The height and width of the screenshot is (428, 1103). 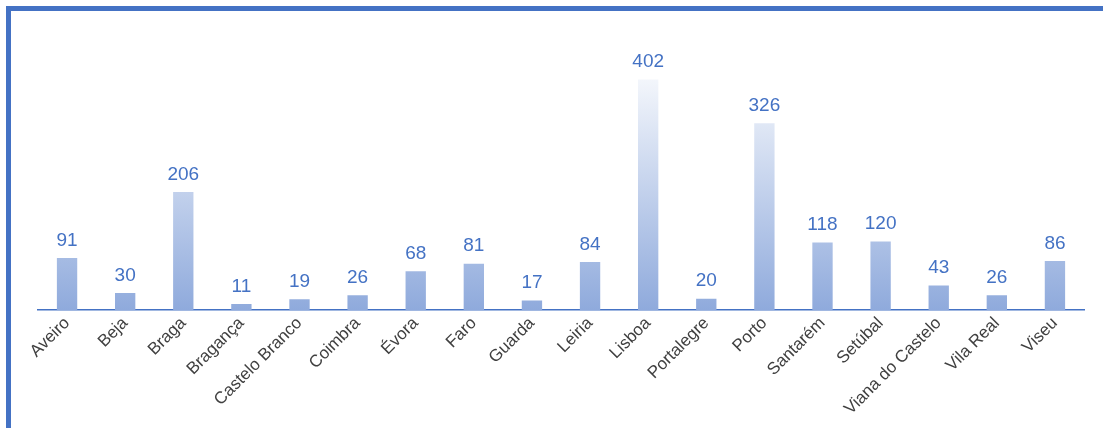 I want to click on data-label: 19, so click(x=299, y=281).